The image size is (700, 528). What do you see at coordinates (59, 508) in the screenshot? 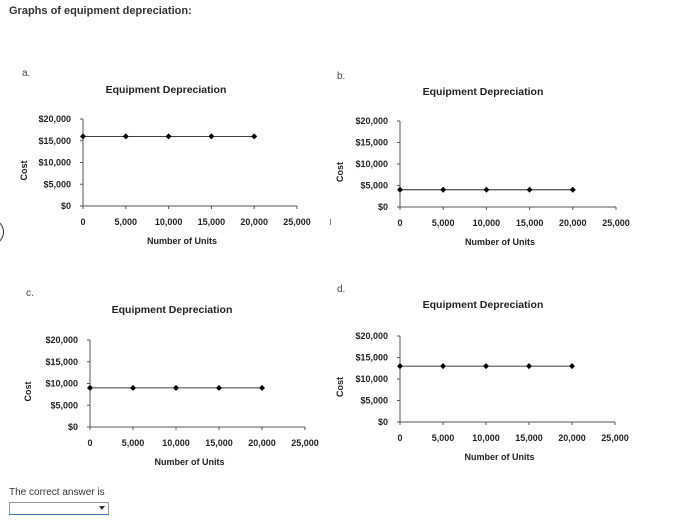
I see `answer-dropdown` at bounding box center [59, 508].